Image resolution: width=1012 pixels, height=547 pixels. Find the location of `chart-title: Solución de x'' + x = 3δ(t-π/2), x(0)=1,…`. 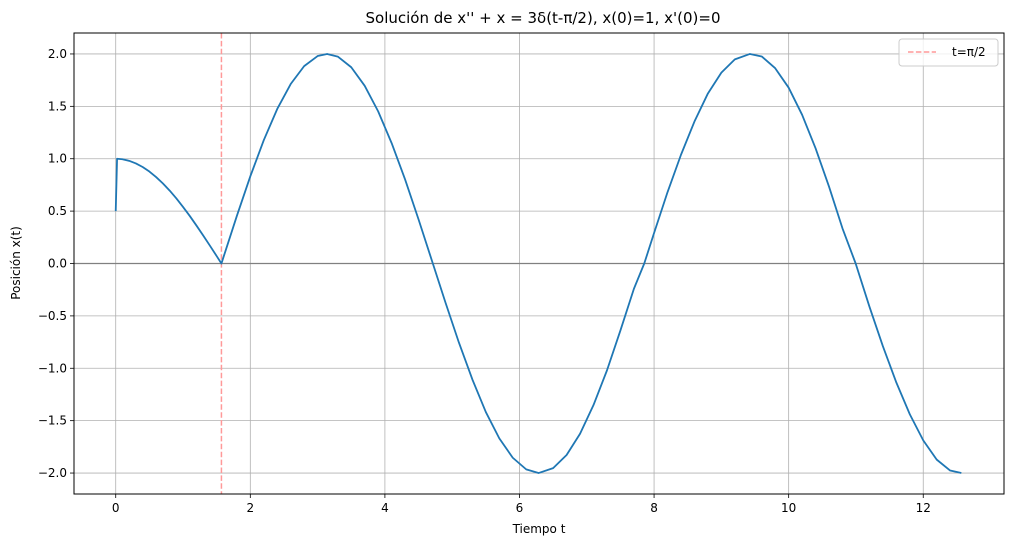

chart-title: Solución de x'' + x = 3δ(t-π/2), x(0)=1,… is located at coordinates (543, 18).